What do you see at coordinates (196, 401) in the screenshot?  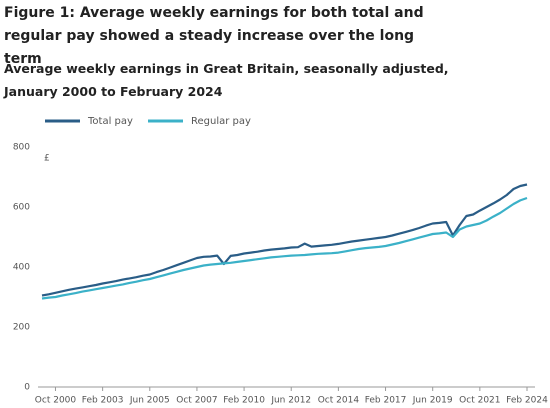 I see `x-tick-label: Oct 2007` at bounding box center [196, 401].